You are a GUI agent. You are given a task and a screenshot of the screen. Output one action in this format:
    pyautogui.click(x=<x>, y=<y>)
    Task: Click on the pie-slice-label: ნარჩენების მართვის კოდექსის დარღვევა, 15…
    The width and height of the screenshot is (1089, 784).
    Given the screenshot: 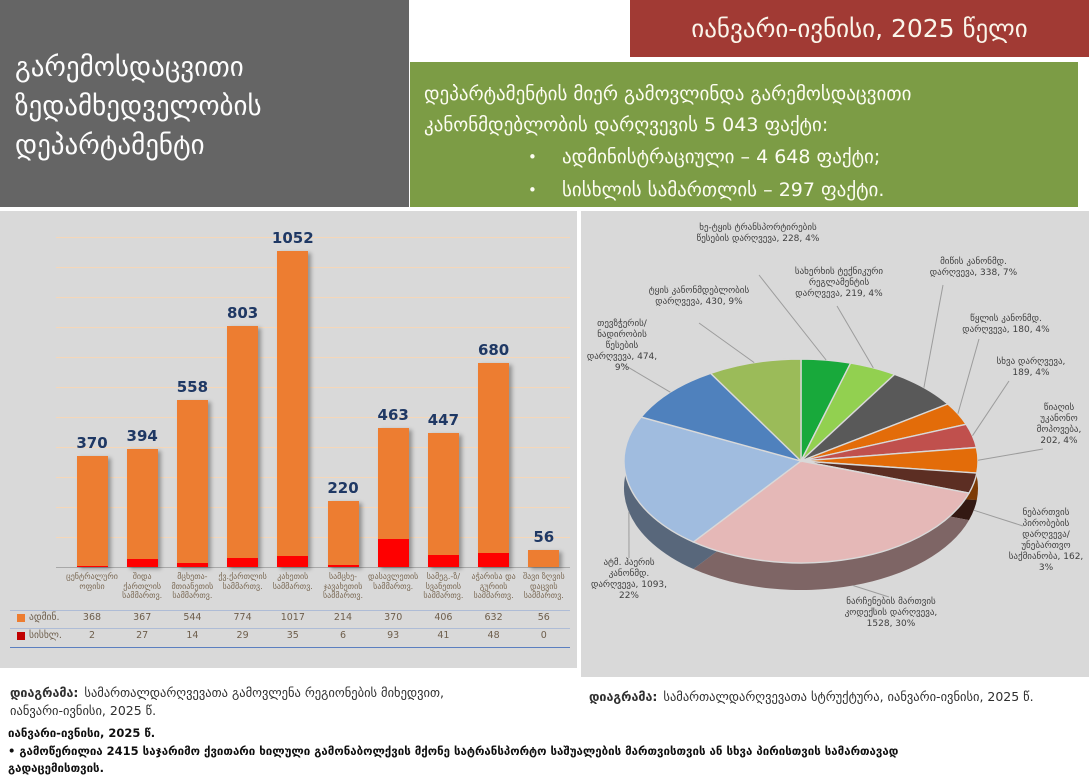 What is the action you would take?
    pyautogui.click(x=891, y=613)
    